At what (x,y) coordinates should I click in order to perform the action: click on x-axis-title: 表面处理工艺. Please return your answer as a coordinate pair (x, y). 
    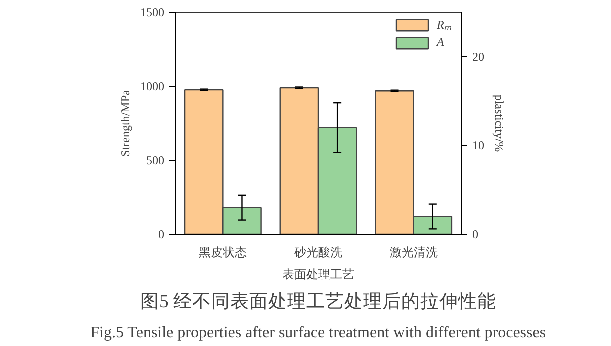
    Looking at the image, I should click on (318, 275).